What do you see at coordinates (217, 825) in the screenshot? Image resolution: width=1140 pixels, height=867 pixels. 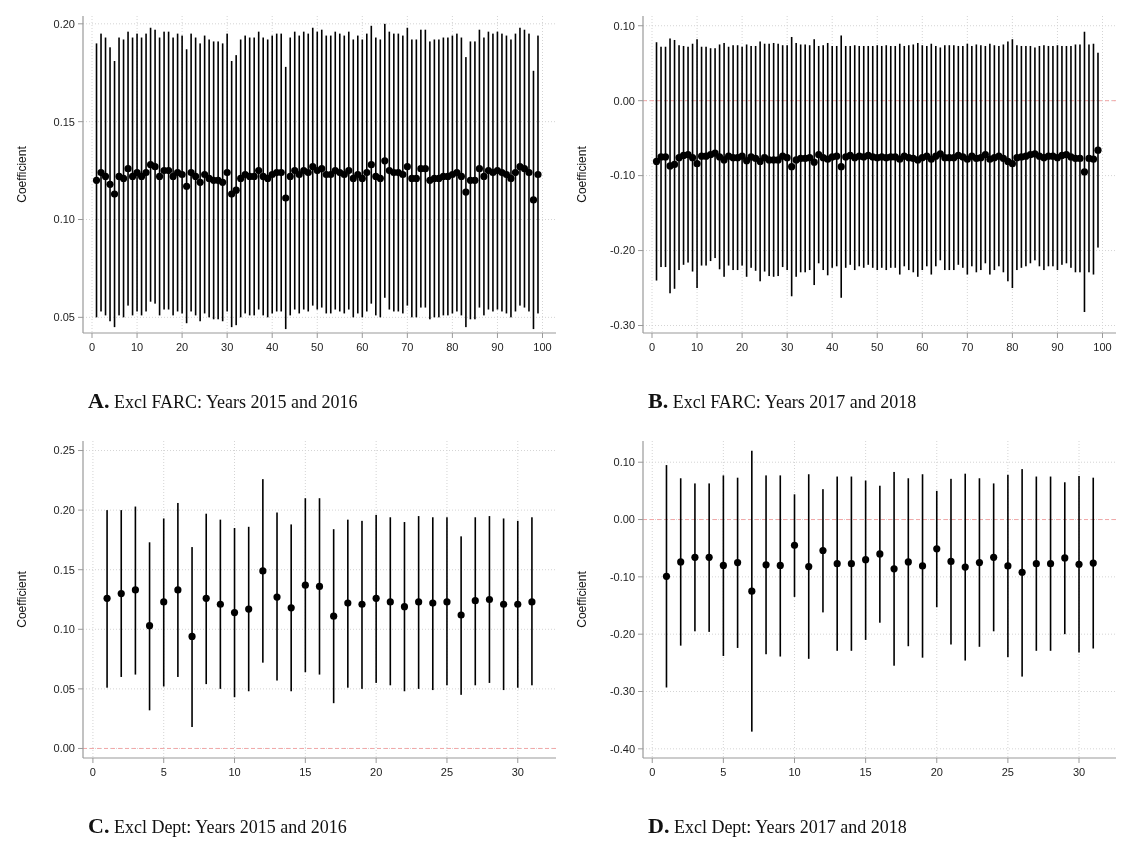 I see `text: C. Excl Dept: Years 2015 and 2016` at bounding box center [217, 825].